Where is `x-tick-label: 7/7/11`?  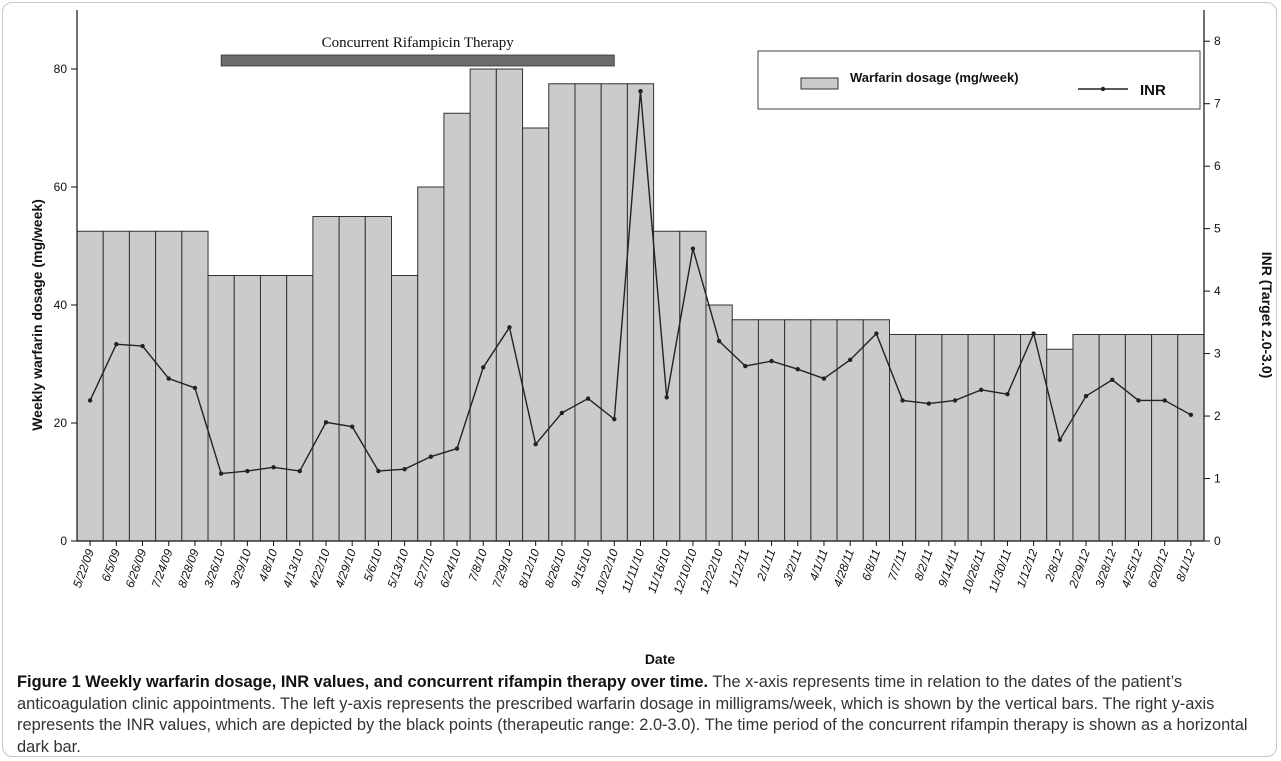
x-tick-label: 7/7/11 is located at coordinates (897, 564).